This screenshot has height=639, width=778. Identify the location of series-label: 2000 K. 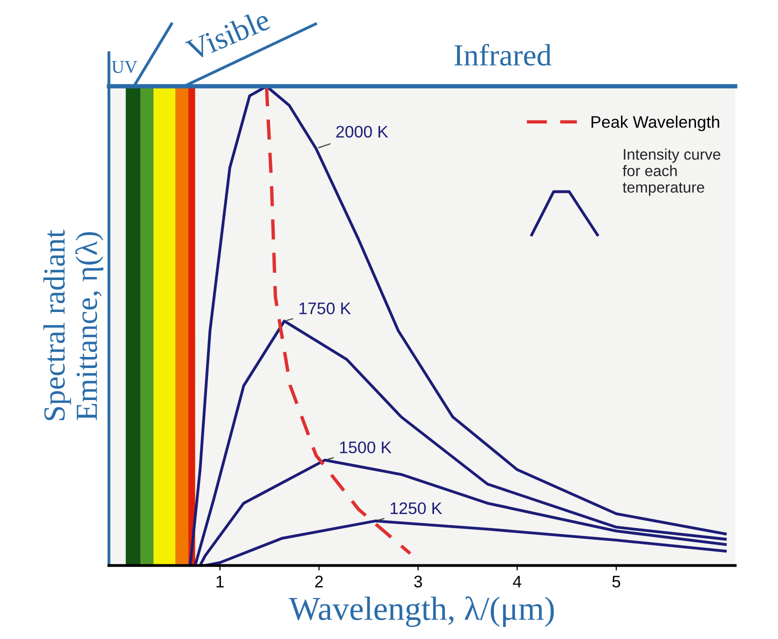
(362, 132).